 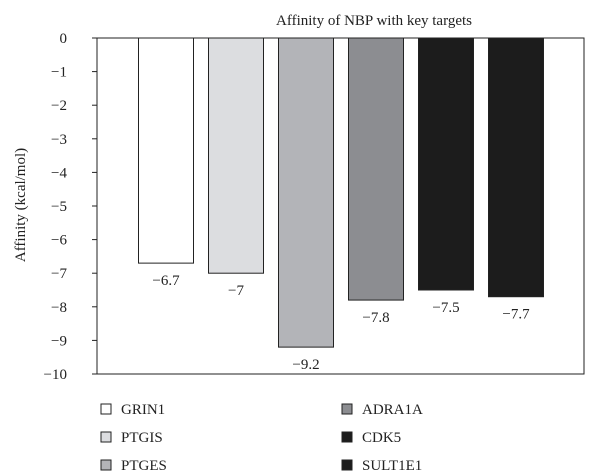 What do you see at coordinates (347, 437) in the screenshot?
I see `legend-swatch-cdk5` at bounding box center [347, 437].